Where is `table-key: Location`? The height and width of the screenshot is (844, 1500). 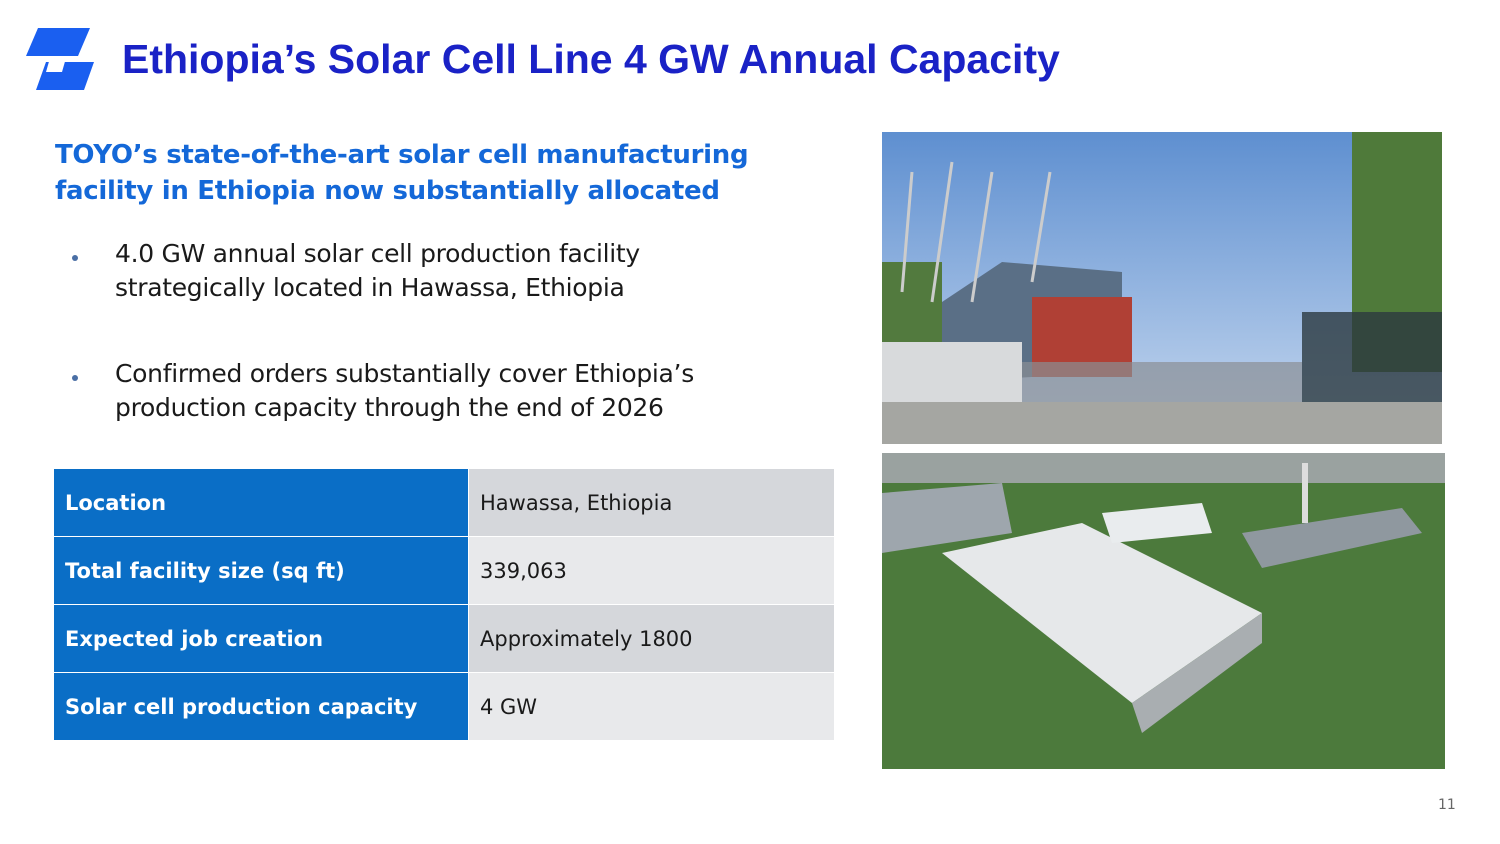 table-key: Location is located at coordinates (261, 502).